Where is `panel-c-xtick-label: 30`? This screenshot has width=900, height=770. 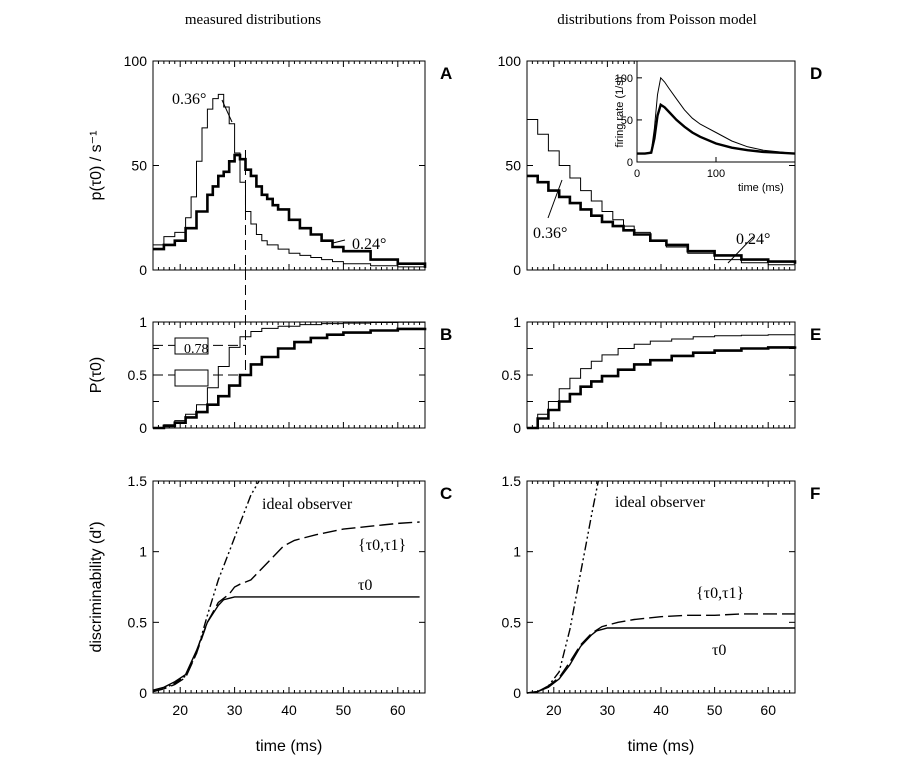 panel-c-xtick-label: 30 is located at coordinates (235, 710).